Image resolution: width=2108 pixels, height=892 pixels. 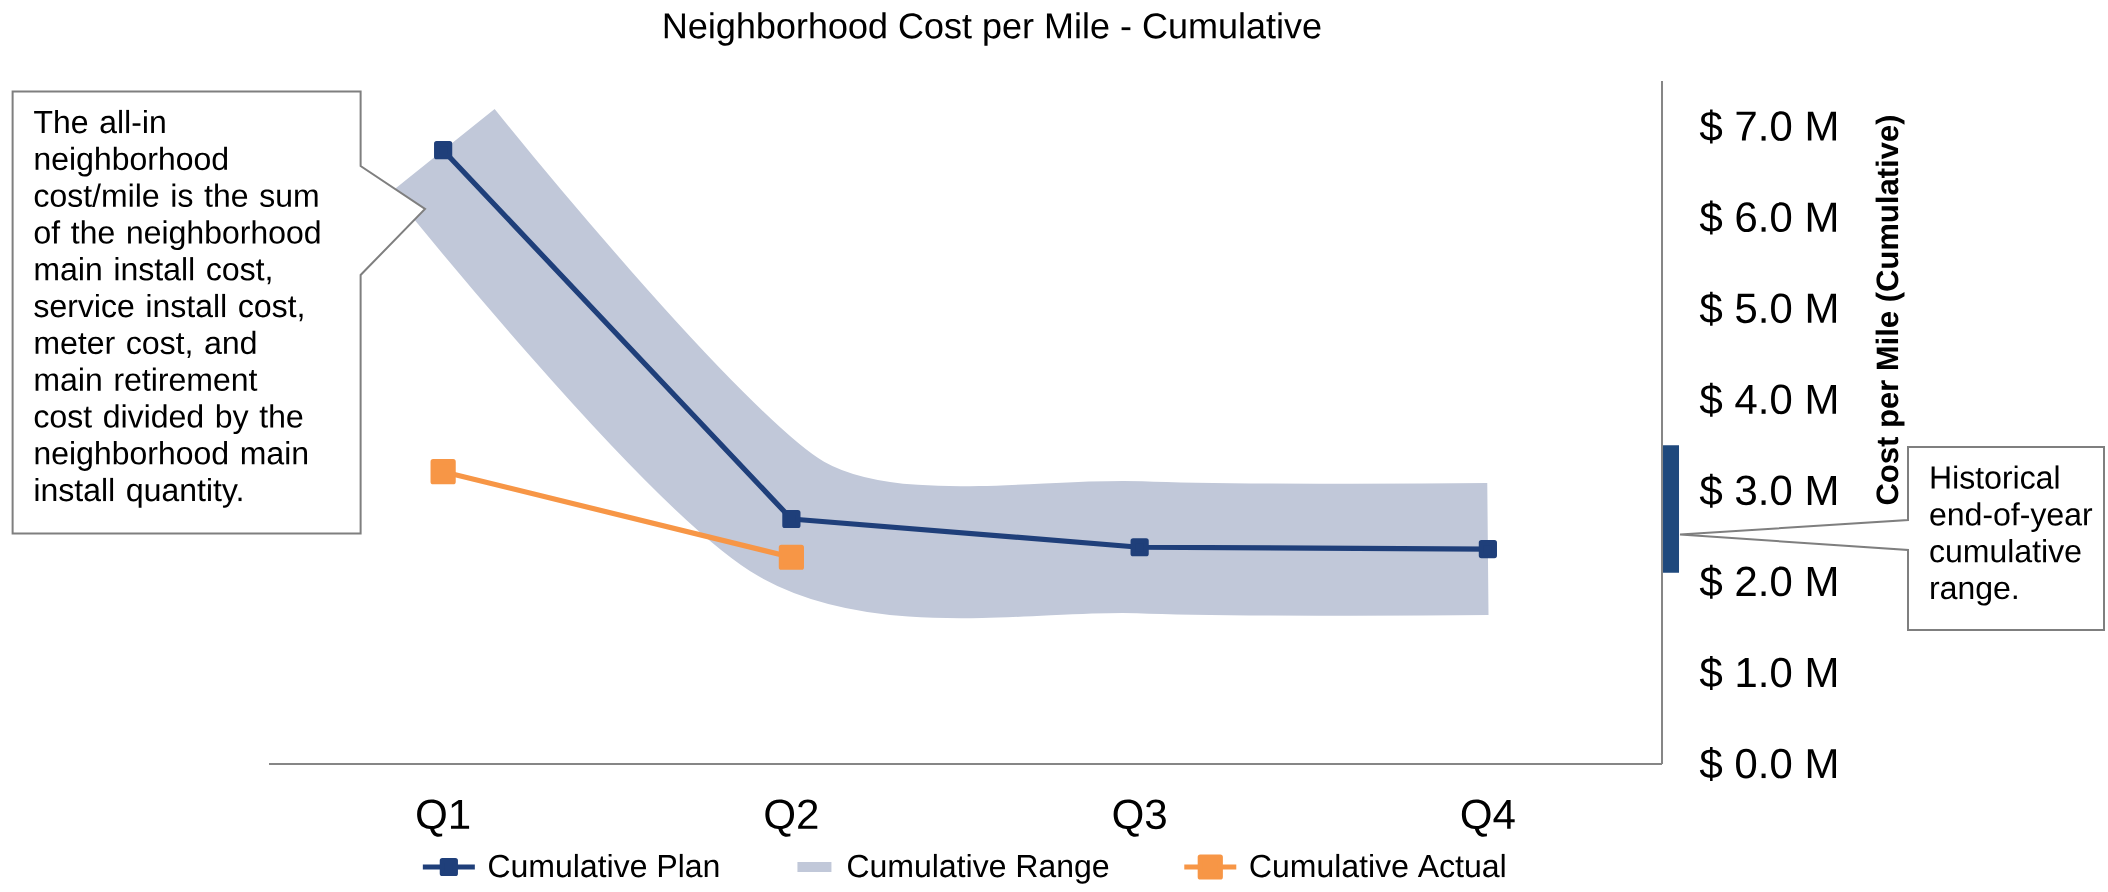 I want to click on chart-title: Neighborhood Cost per Mile - Cumulative, so click(x=992, y=29).